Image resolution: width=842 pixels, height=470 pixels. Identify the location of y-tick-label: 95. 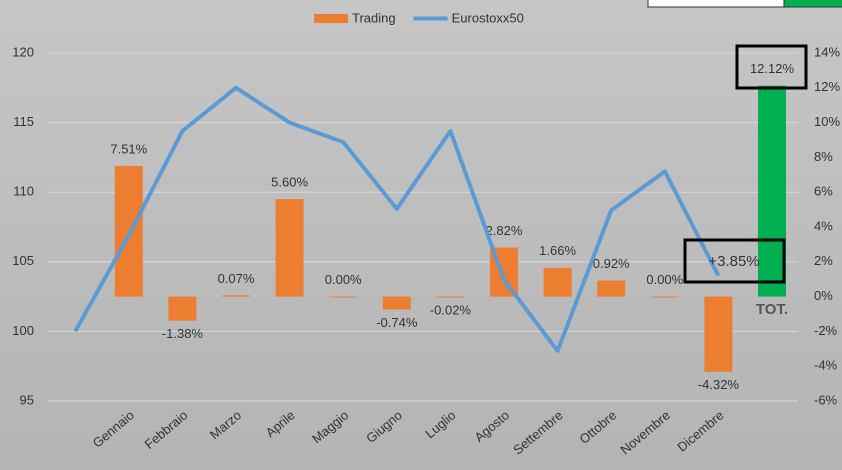
(27, 399).